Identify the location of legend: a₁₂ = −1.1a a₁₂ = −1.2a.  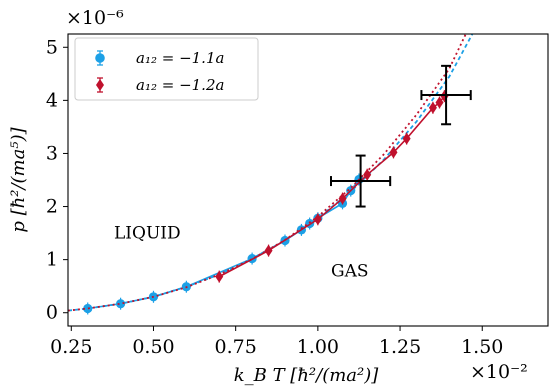
(166, 69).